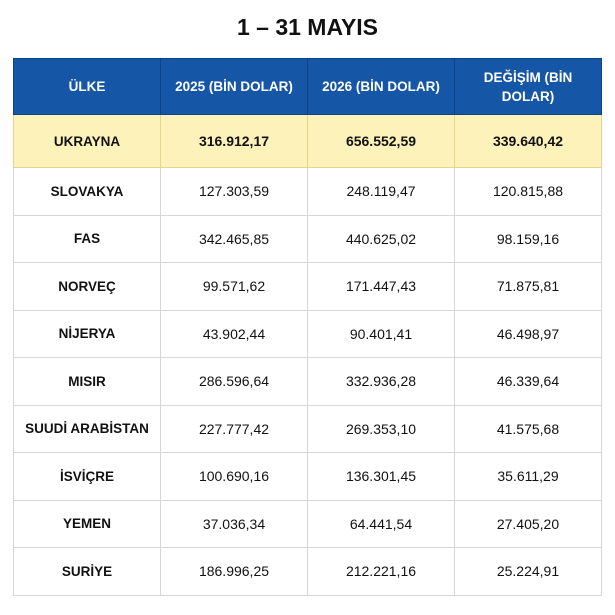  What do you see at coordinates (528, 523) in the screenshot?
I see `value-cell: 27.405,20` at bounding box center [528, 523].